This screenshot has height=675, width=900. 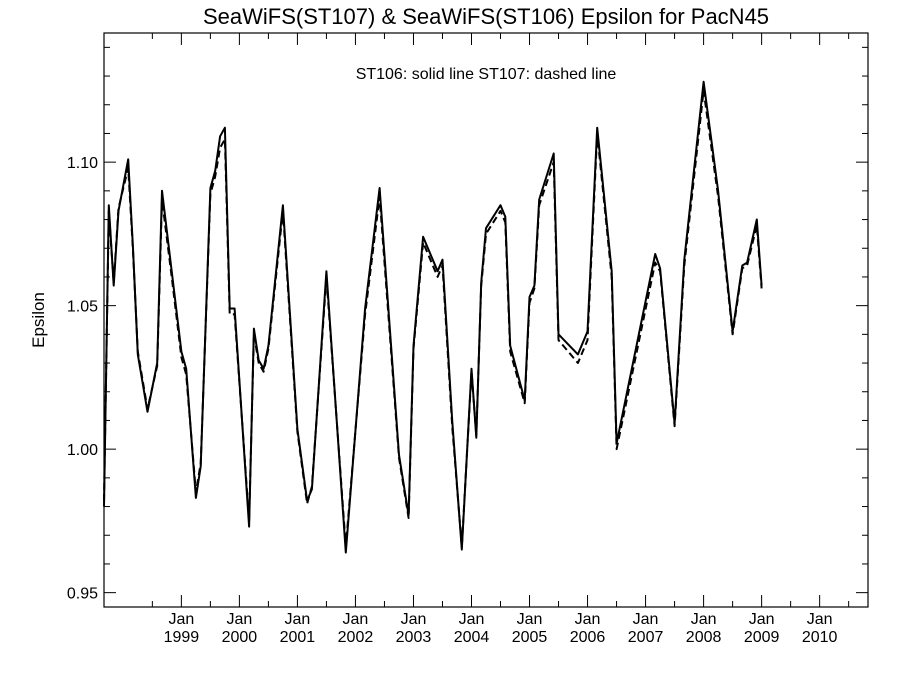 What do you see at coordinates (704, 637) in the screenshot?
I see `x-tick-label-year: 2008` at bounding box center [704, 637].